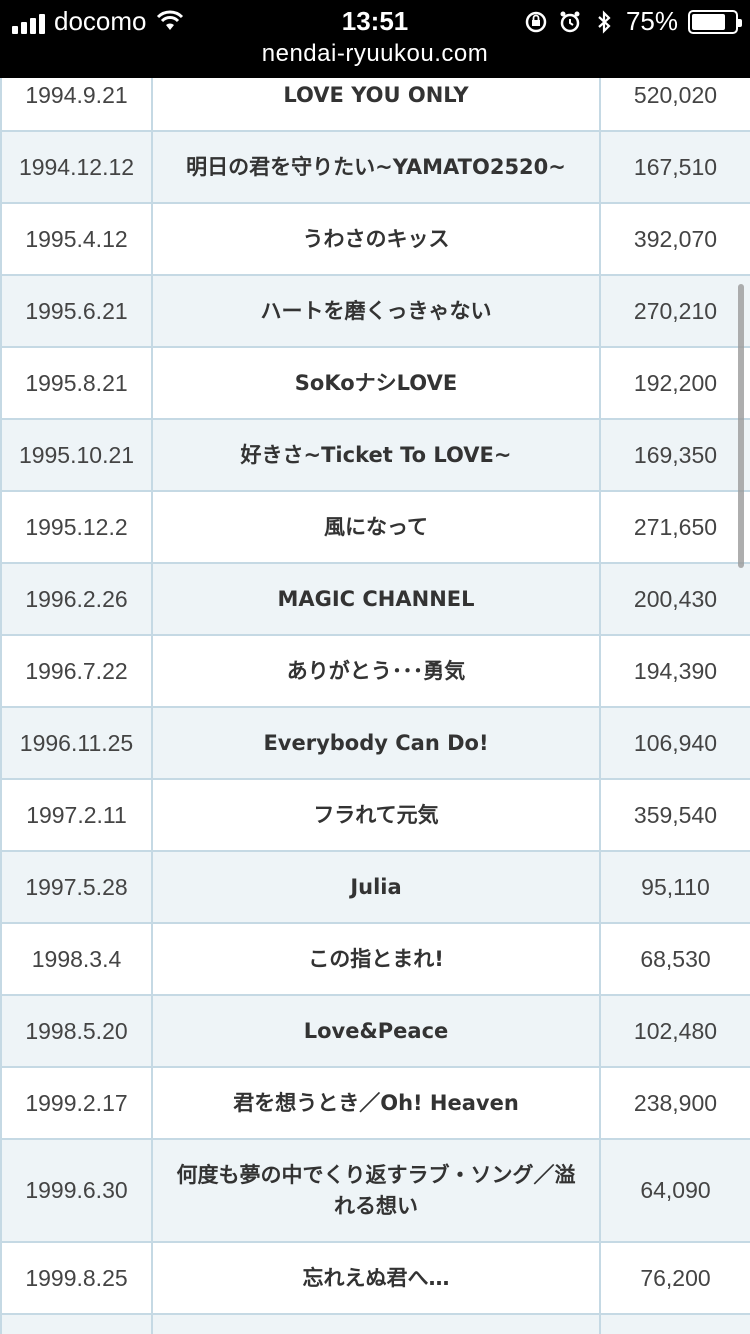 This screenshot has width=750, height=1334. Describe the element at coordinates (375, 39) in the screenshot. I see `status-bar: docomo 13:51 75%` at that location.